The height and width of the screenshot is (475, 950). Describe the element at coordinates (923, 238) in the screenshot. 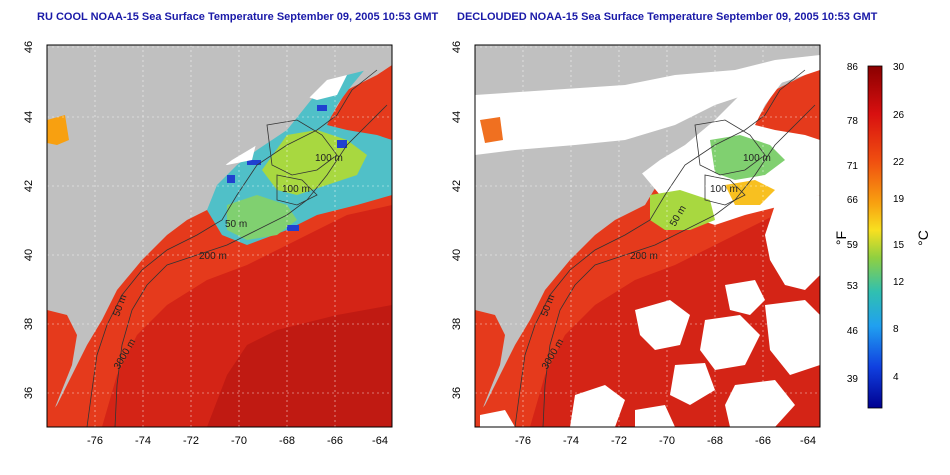

I see `celsius-unit-label: °C` at that location.